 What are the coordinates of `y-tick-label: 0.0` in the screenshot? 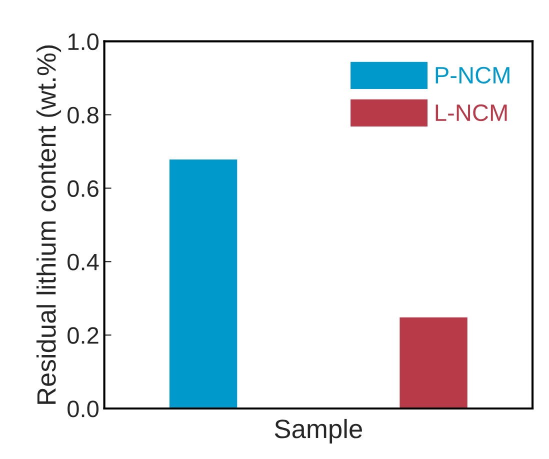 It's located at (83, 409).